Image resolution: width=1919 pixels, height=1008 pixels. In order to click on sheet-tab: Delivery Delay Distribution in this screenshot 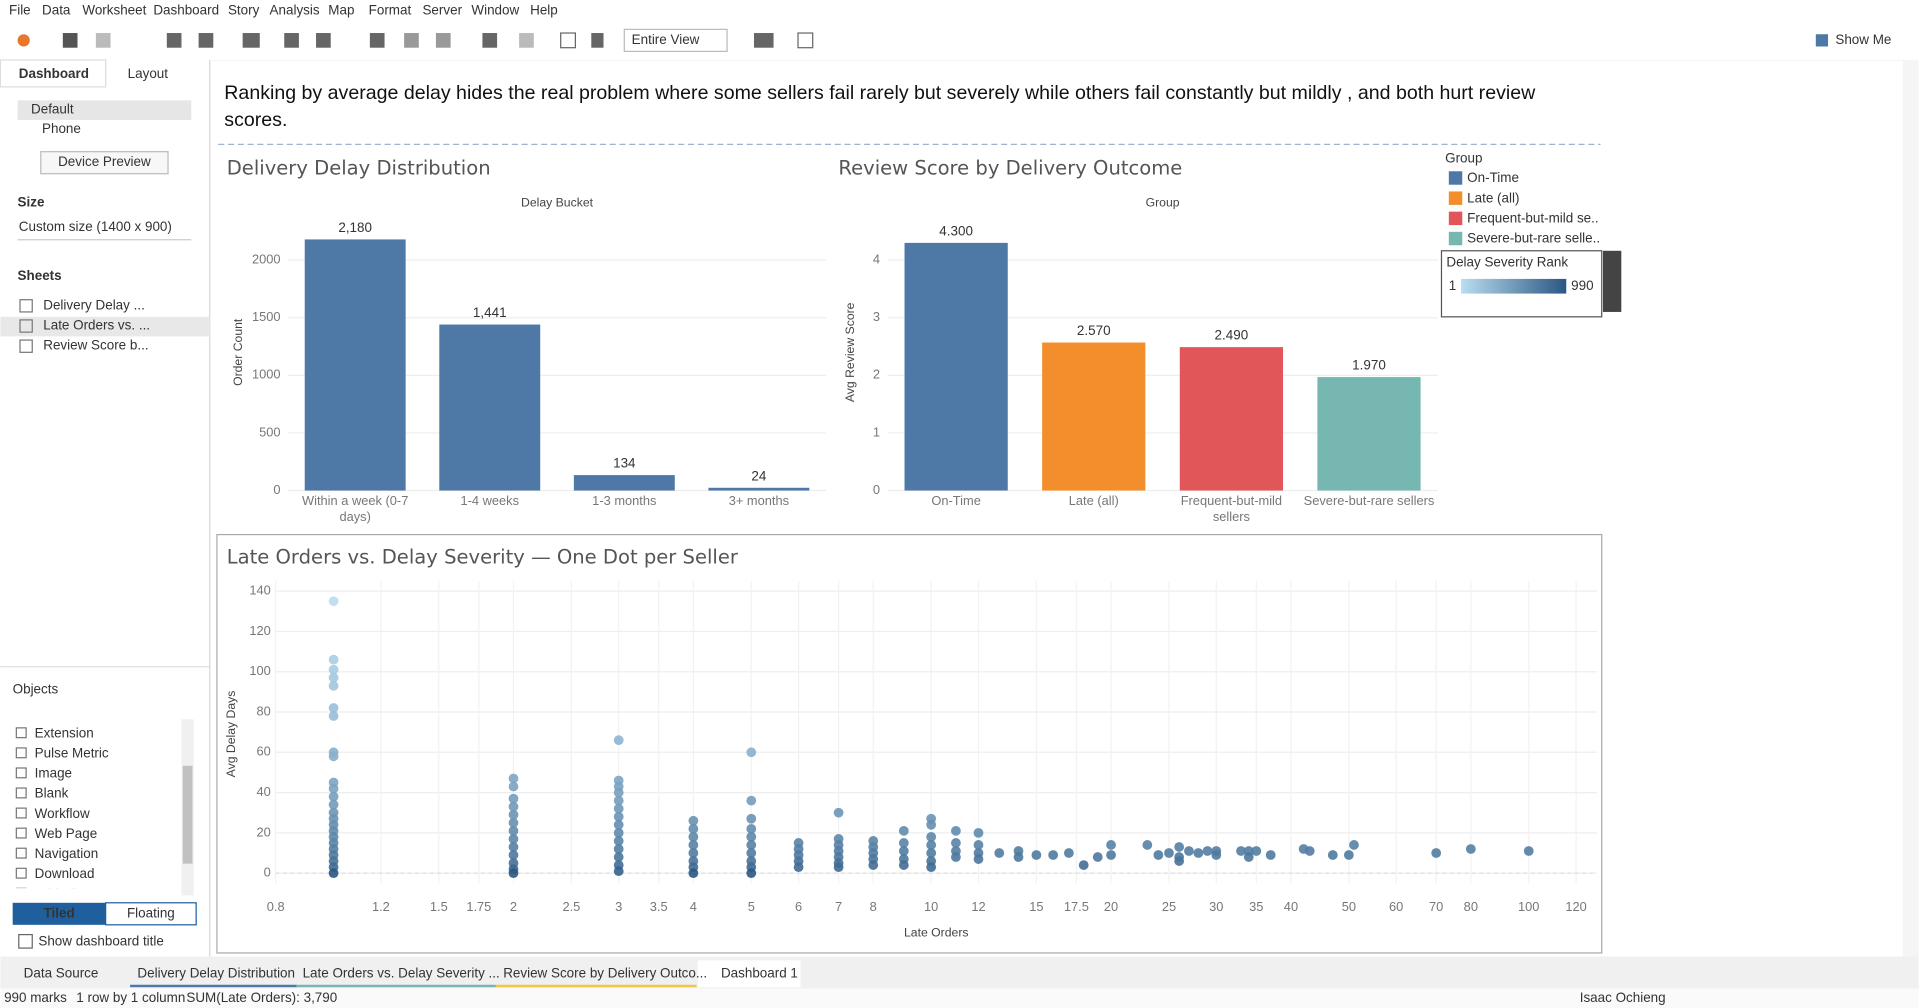, I will do `click(216, 972)`.